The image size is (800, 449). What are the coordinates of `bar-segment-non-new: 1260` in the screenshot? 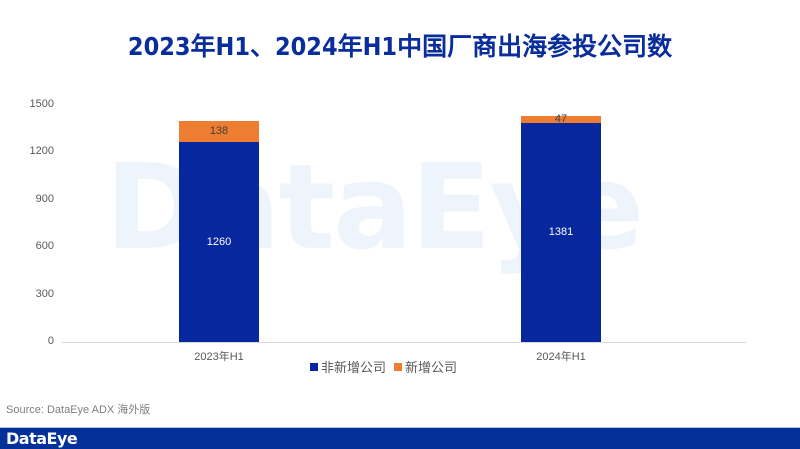 It's located at (219, 242).